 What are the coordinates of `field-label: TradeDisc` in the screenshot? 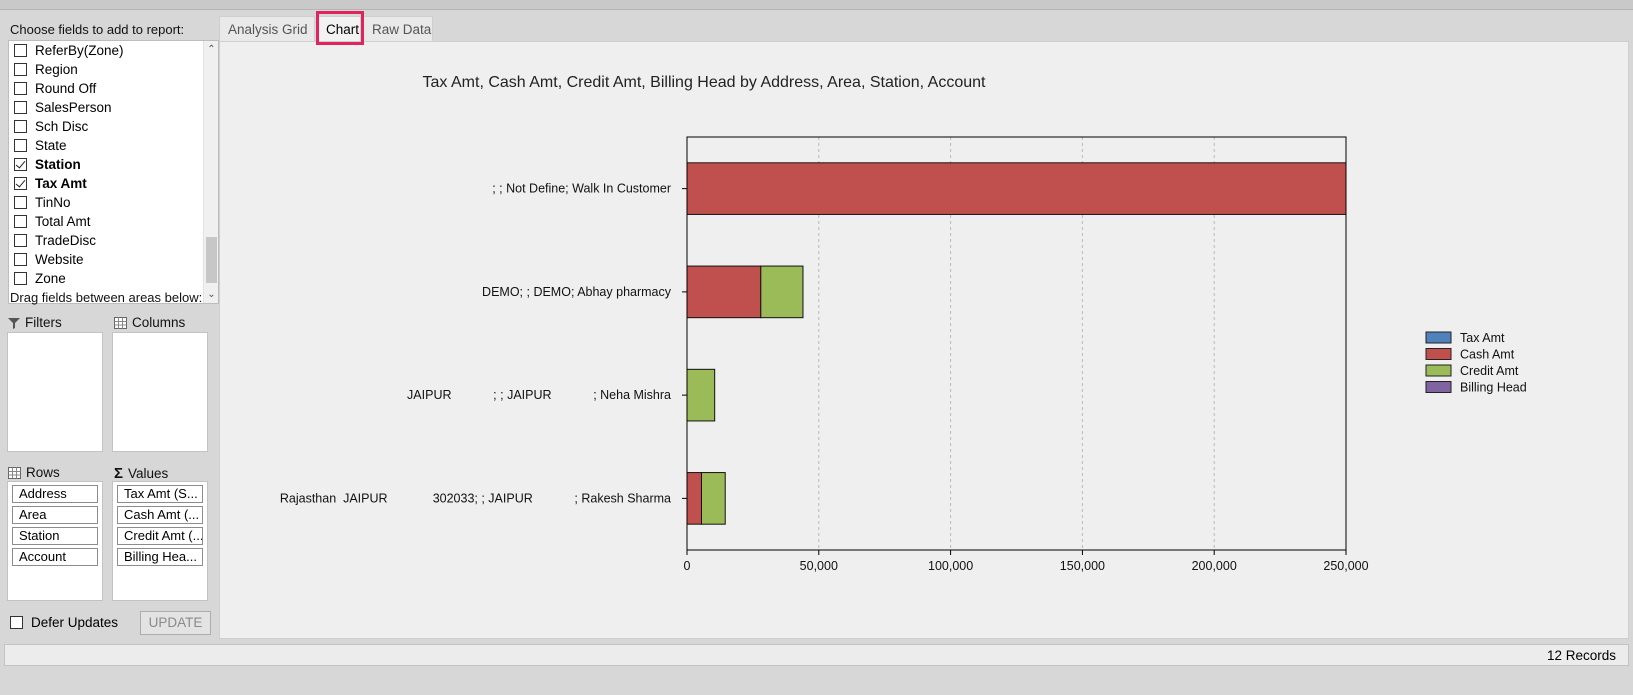 It's located at (66, 240).